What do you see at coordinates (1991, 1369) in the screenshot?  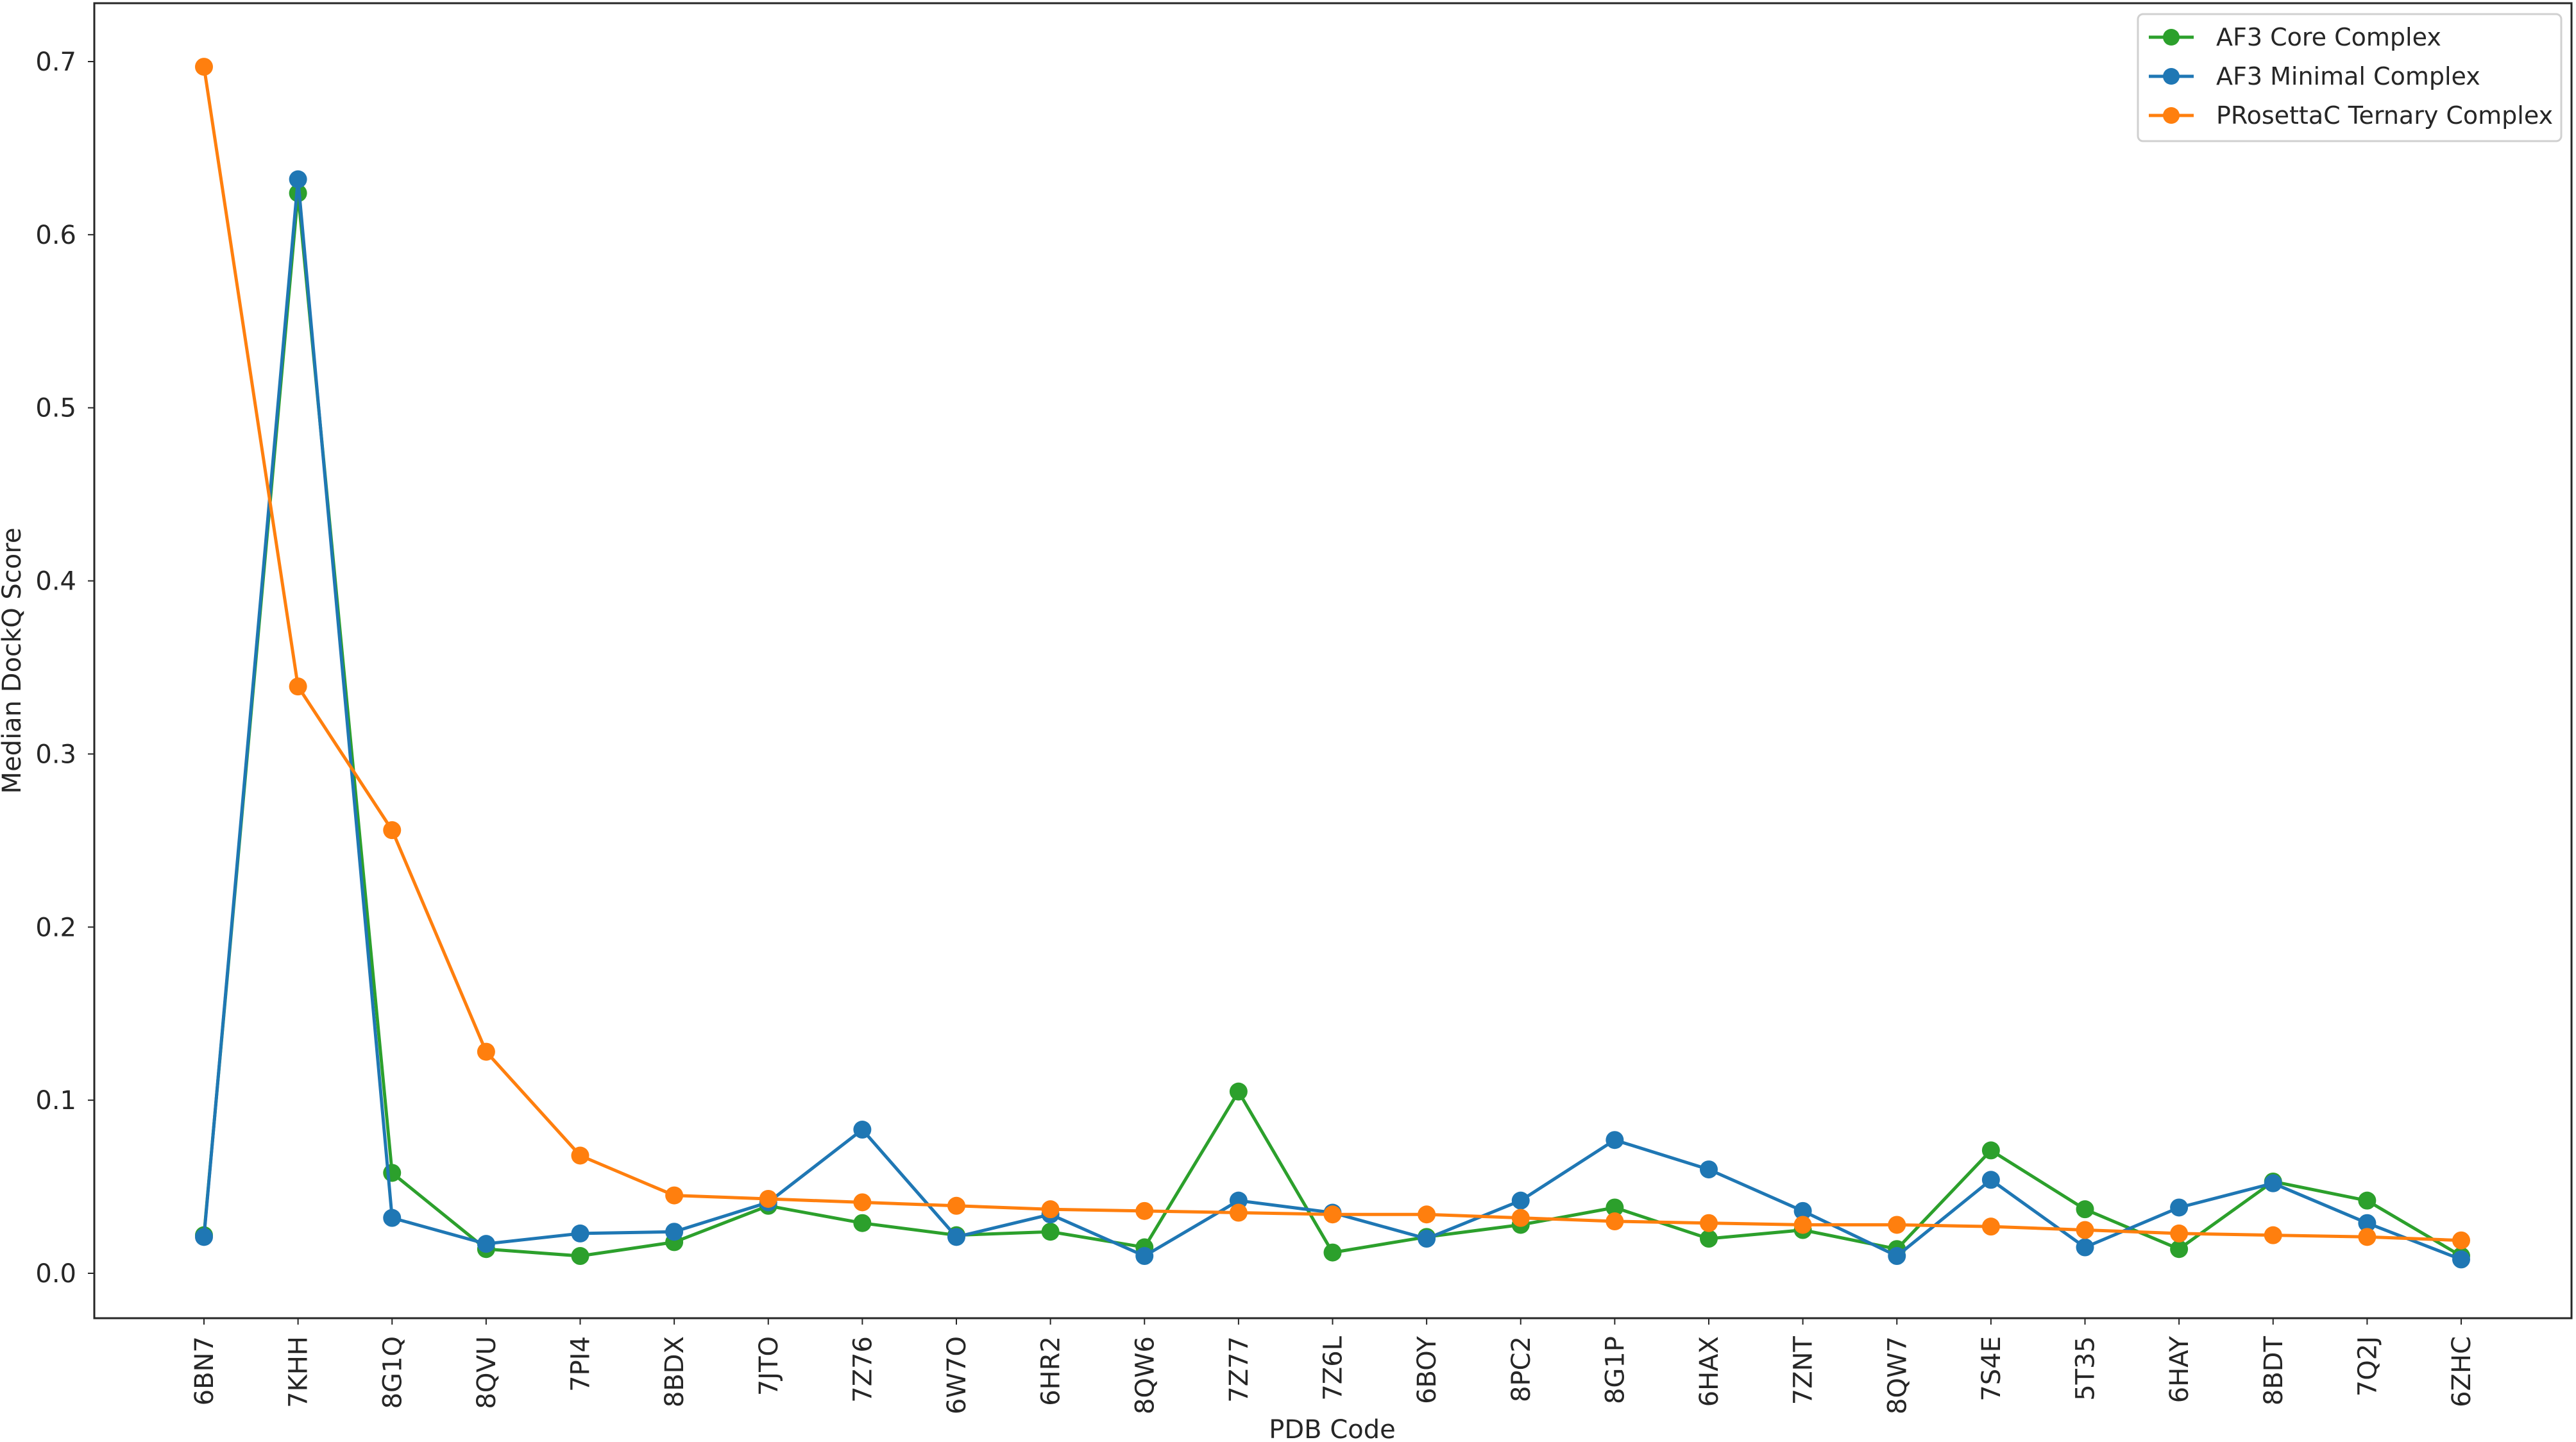 I see `x-tick-label: 7S4E` at bounding box center [1991, 1369].